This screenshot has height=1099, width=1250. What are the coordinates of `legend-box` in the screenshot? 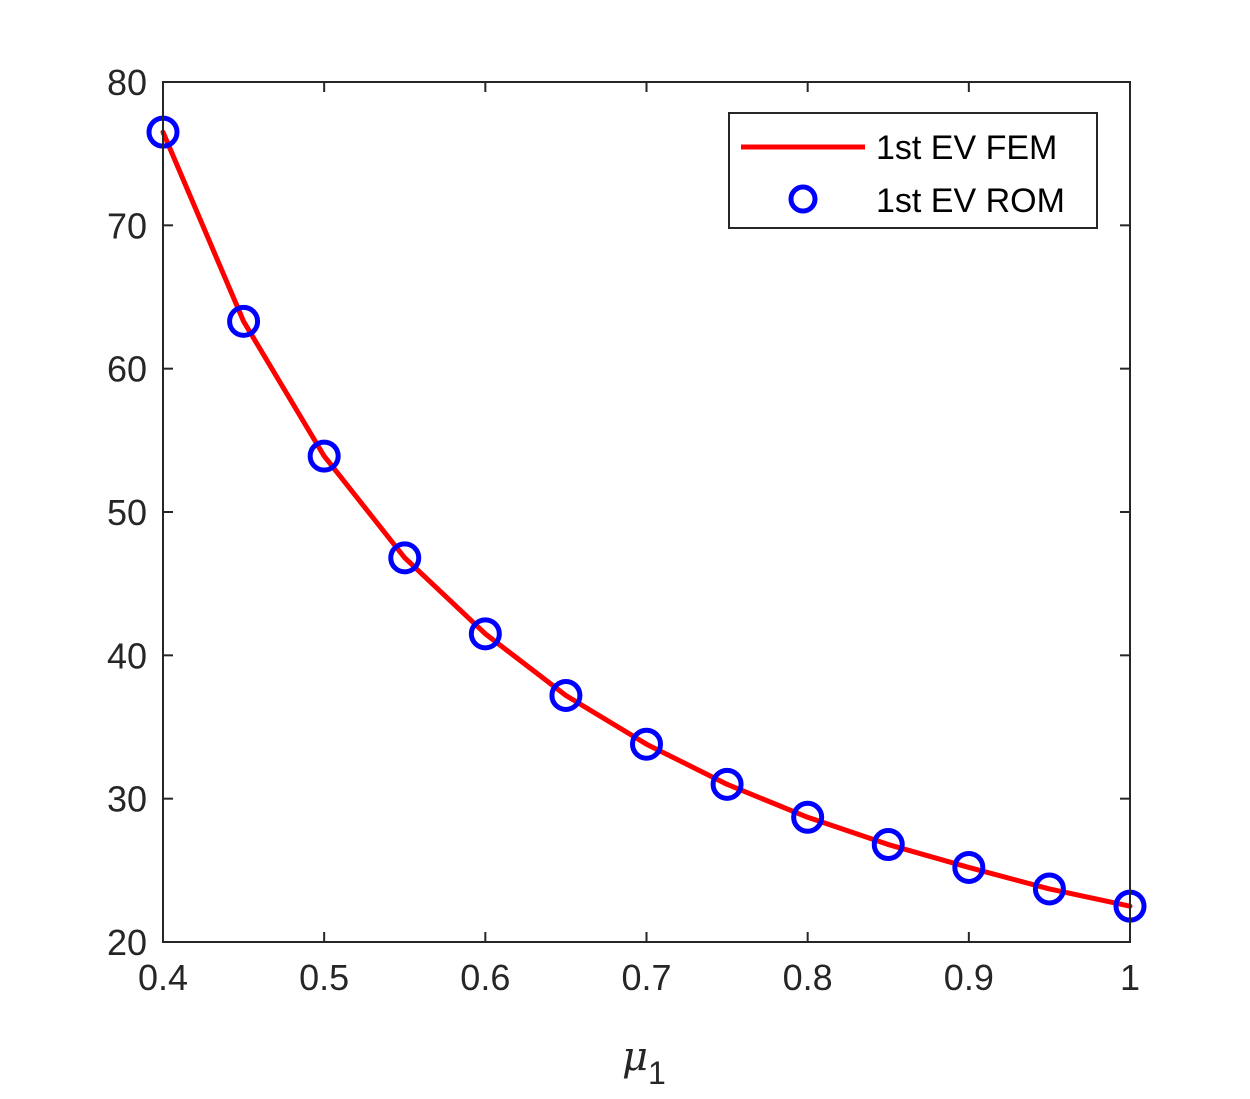 It's located at (913, 170).